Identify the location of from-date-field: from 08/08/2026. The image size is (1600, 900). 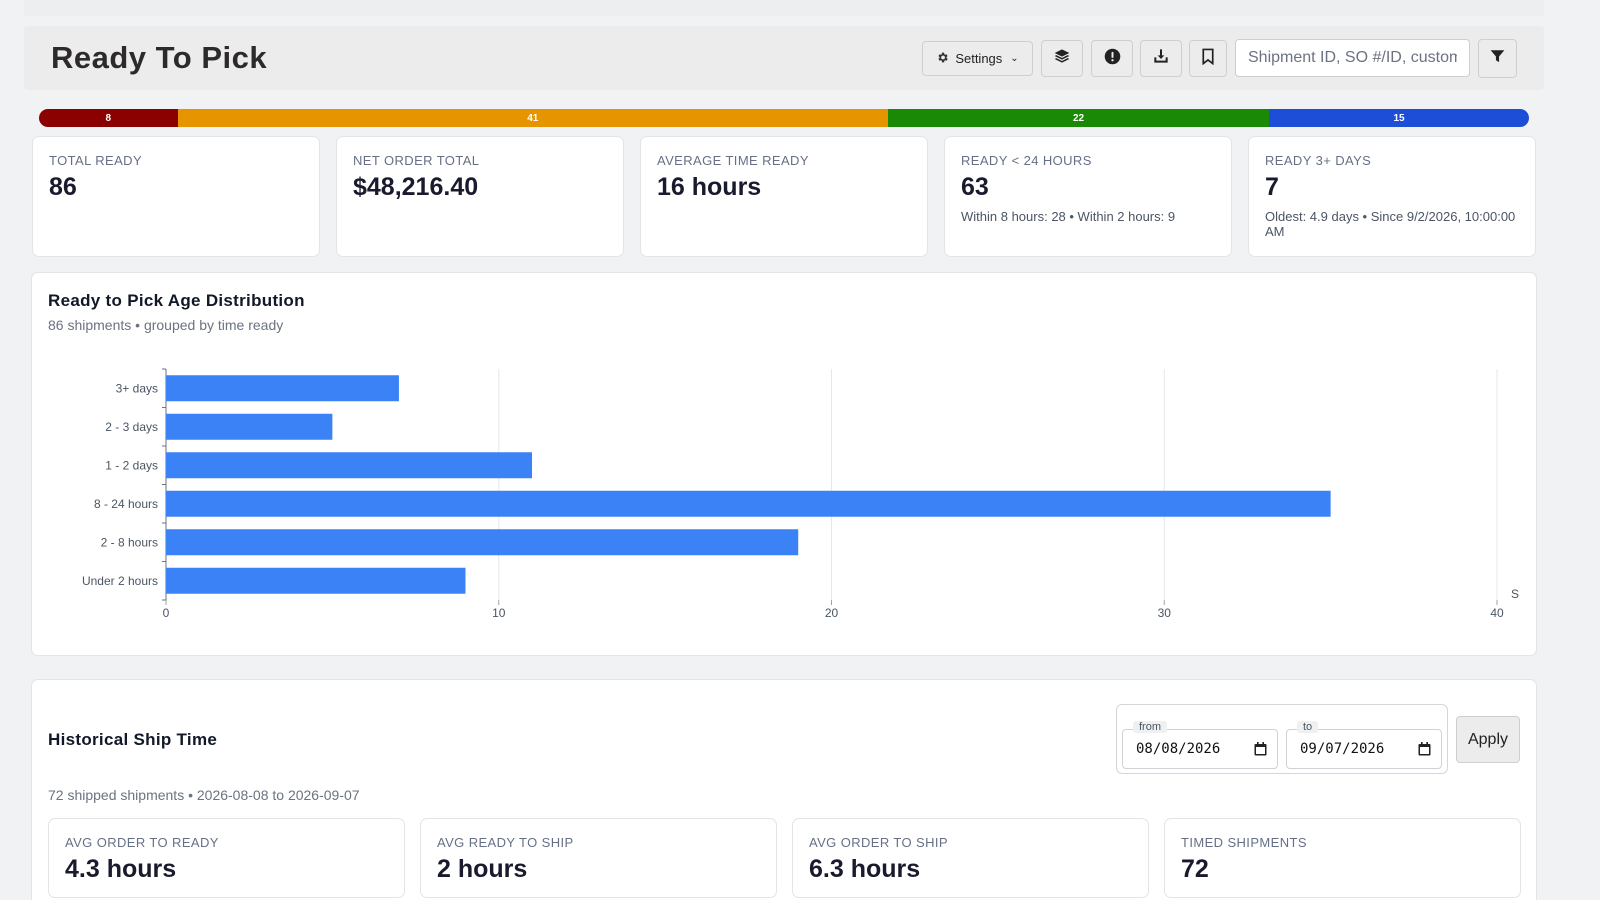
(1200, 745).